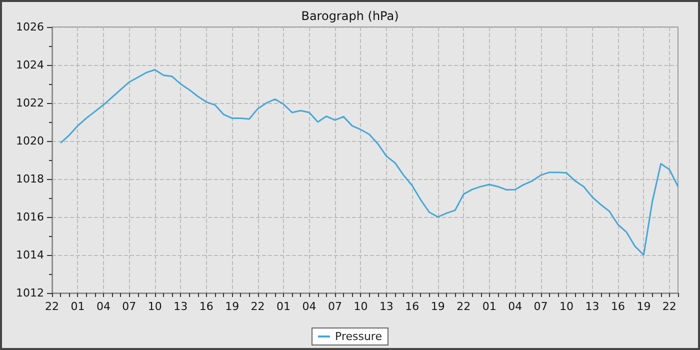  Describe the element at coordinates (30, 179) in the screenshot. I see `y-tick-label: 1018` at that location.